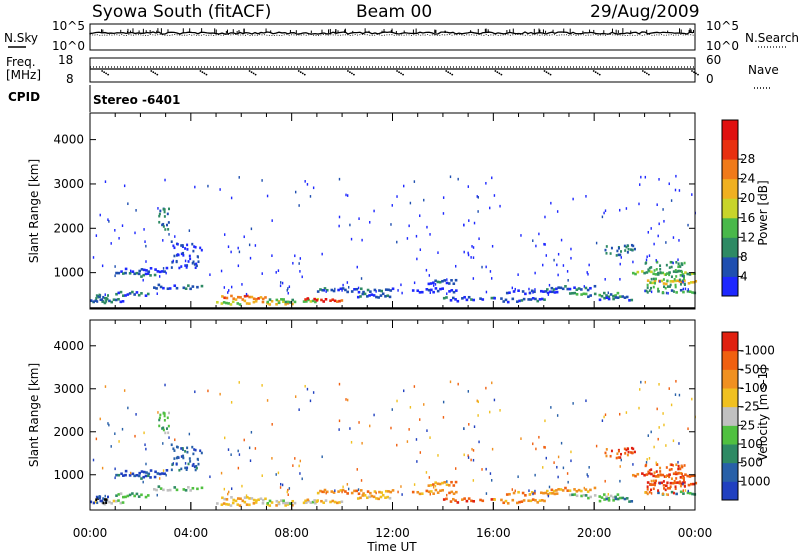 The width and height of the screenshot is (800, 554). What do you see at coordinates (710, 79) in the screenshot?
I see `nave-bottom-tick: 0` at bounding box center [710, 79].